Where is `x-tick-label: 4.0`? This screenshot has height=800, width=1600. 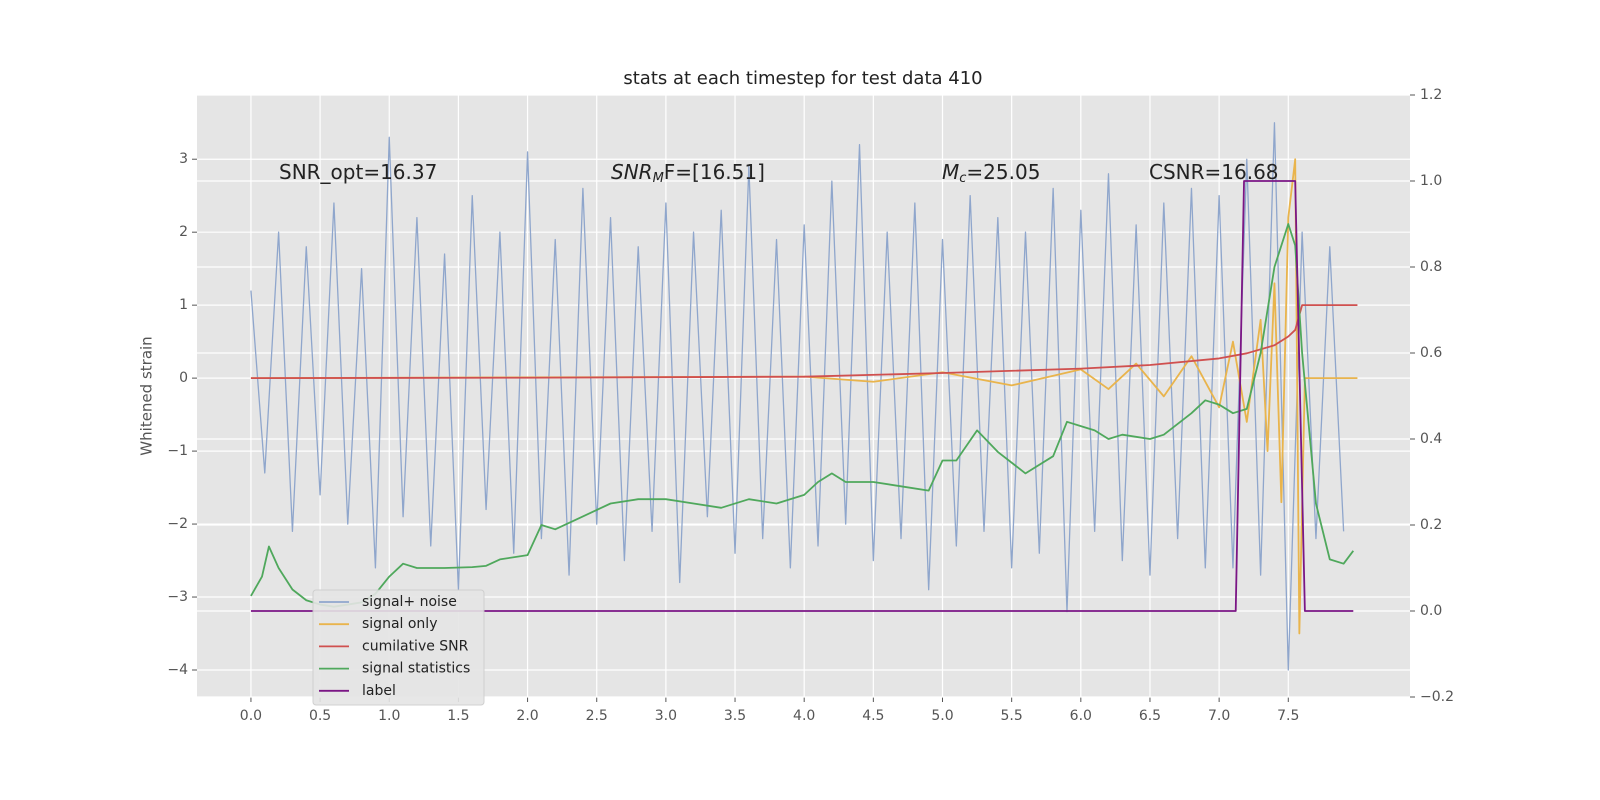 x-tick-label: 4.0 is located at coordinates (804, 716).